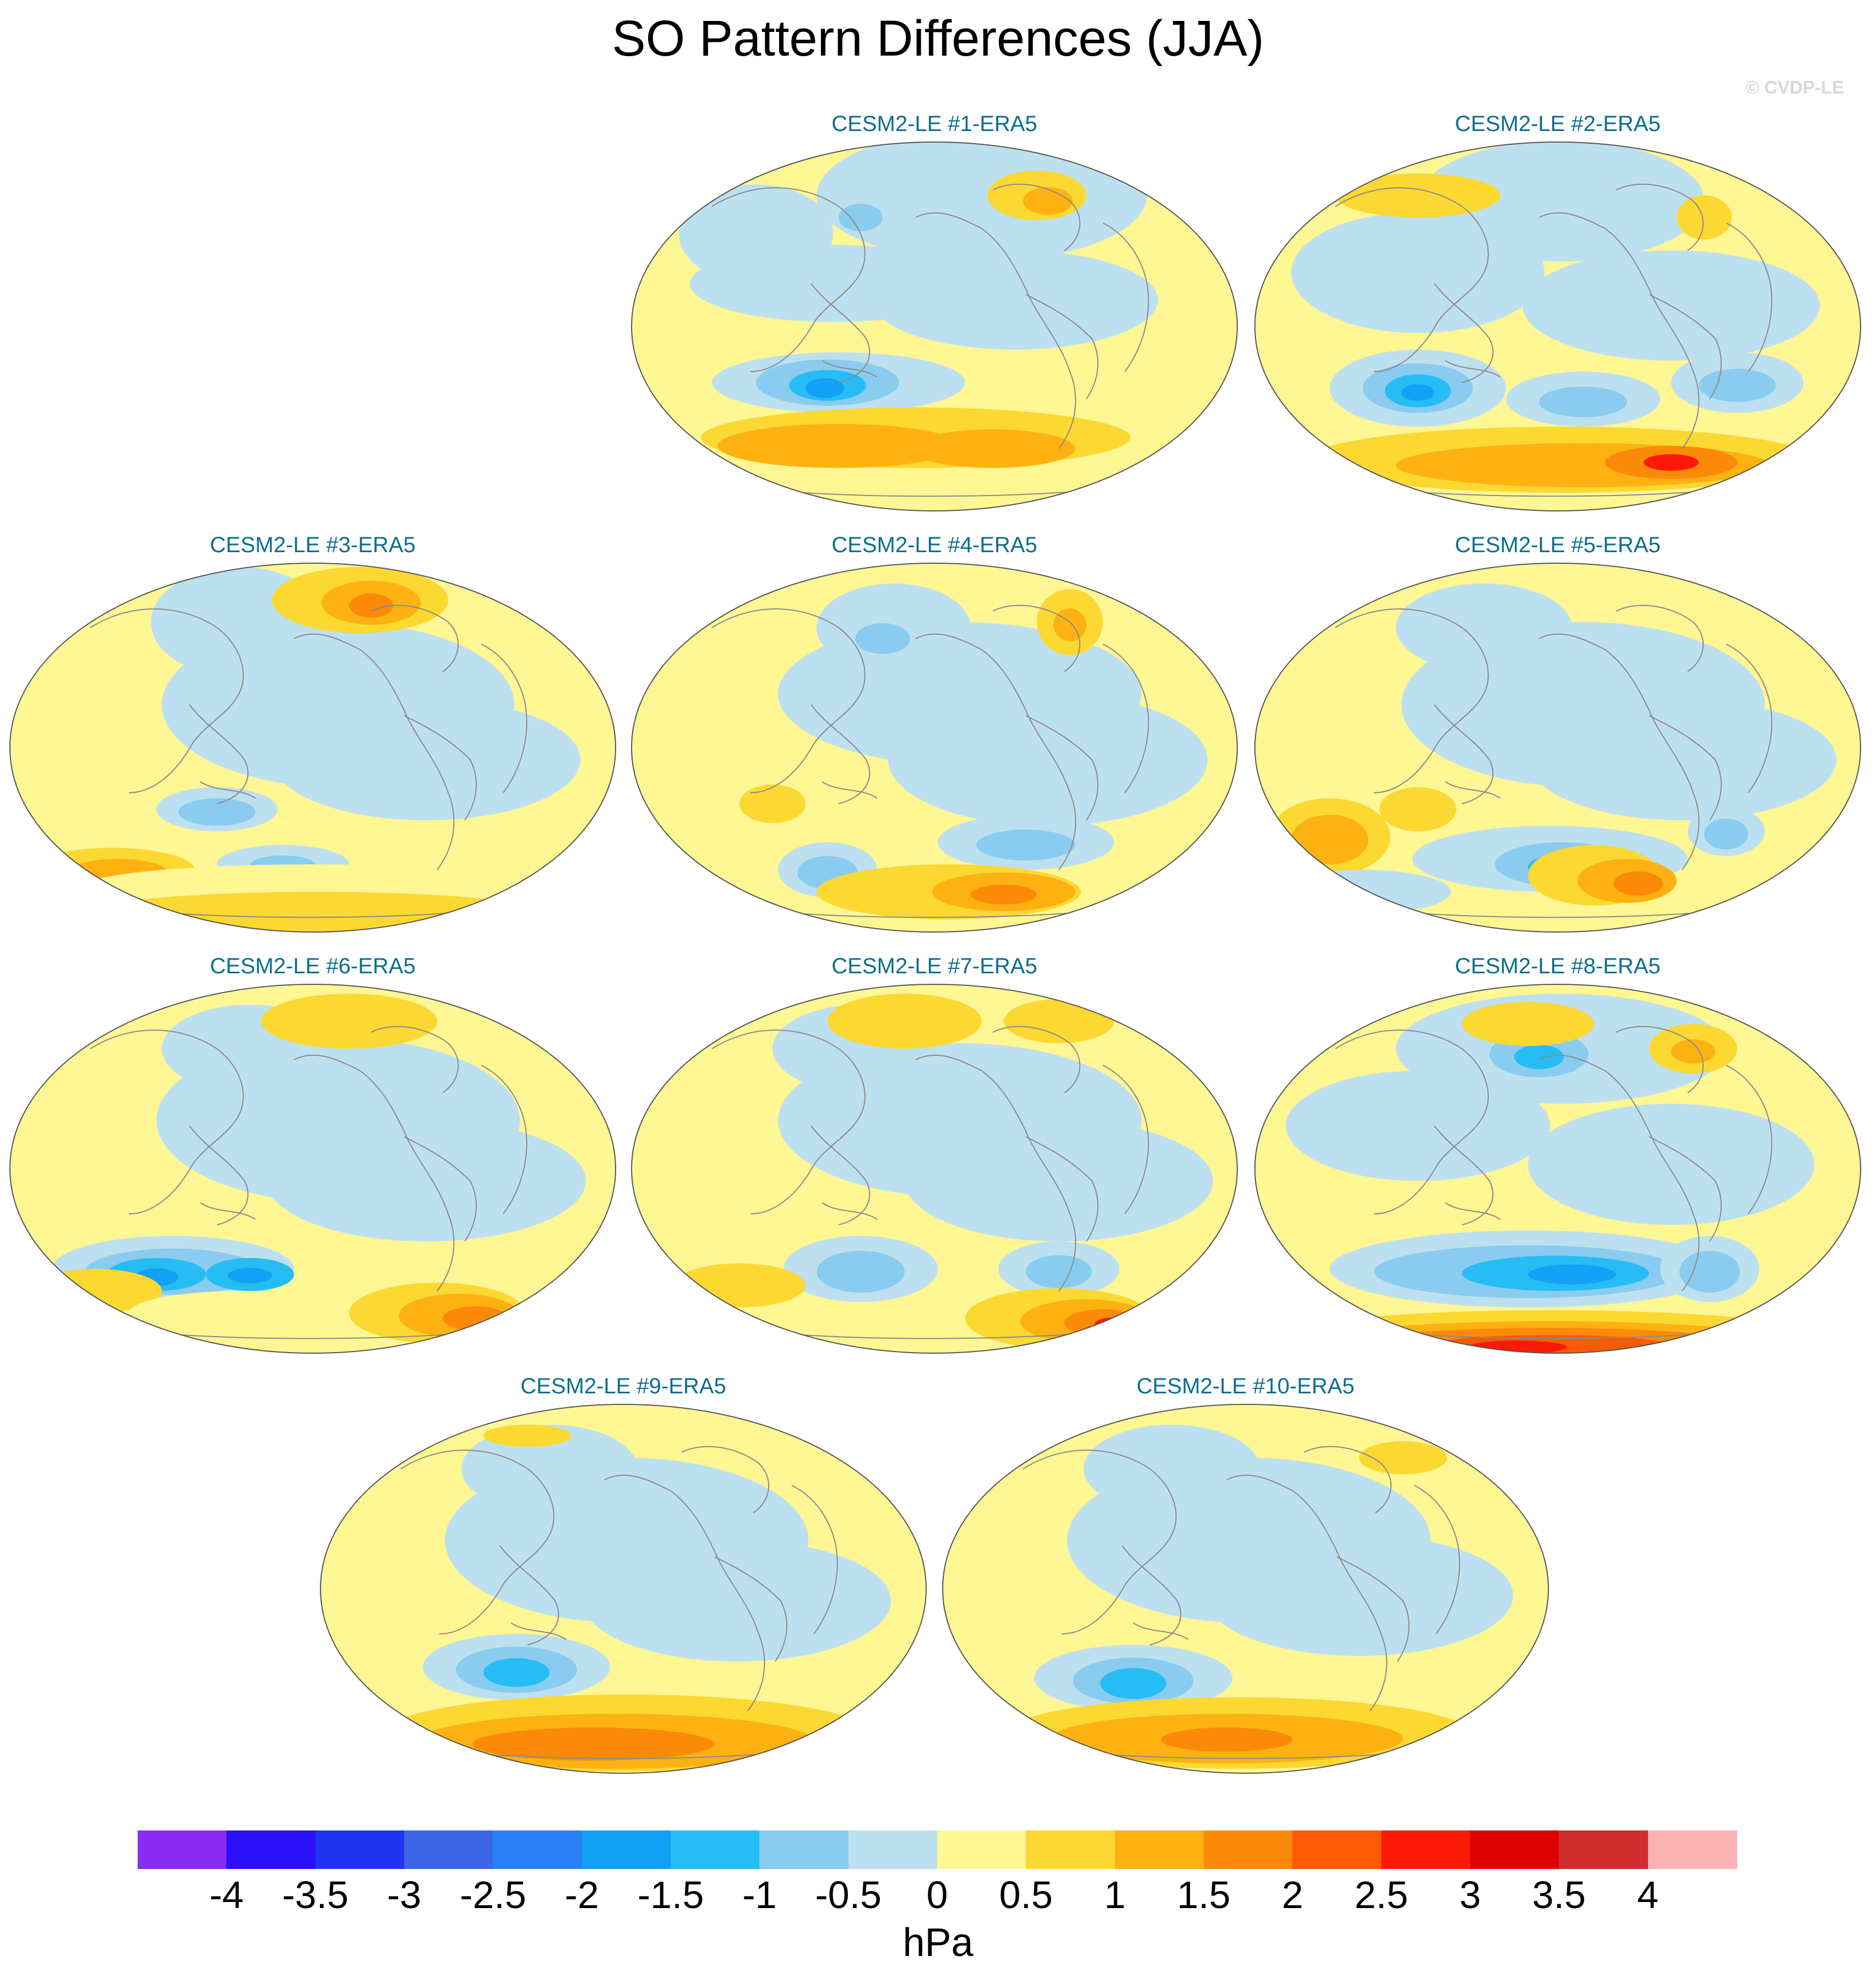  I want to click on colorbar-tick-label: 3.5, so click(1559, 1894).